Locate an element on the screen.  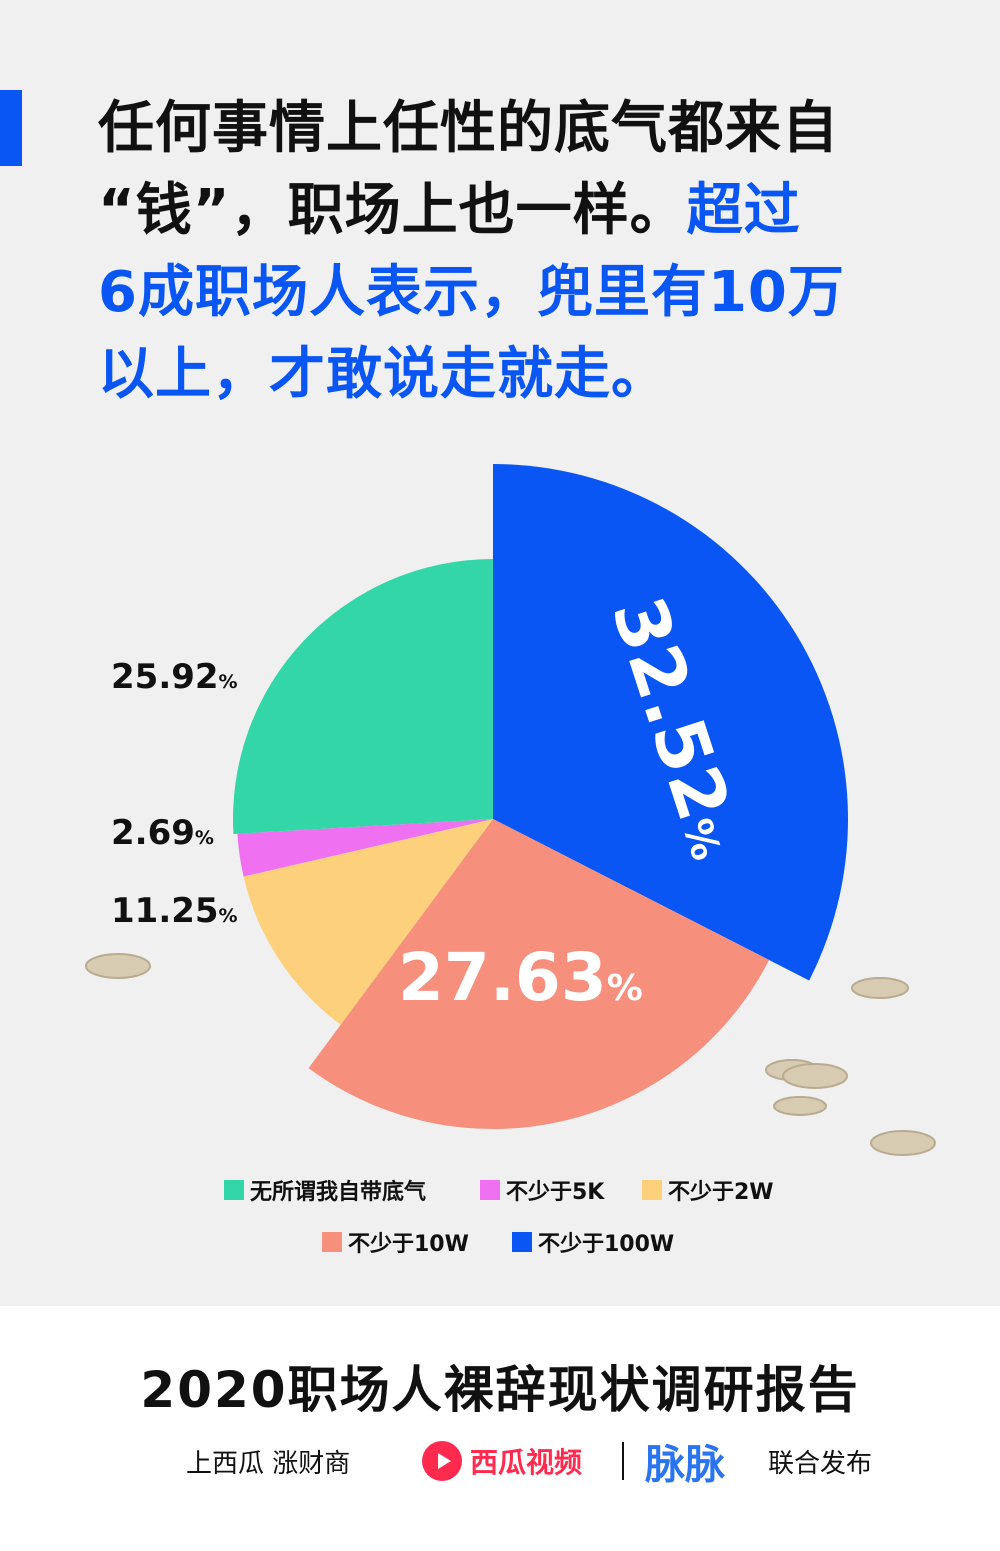
slice-label-value: 11.25 is located at coordinates (165, 911).